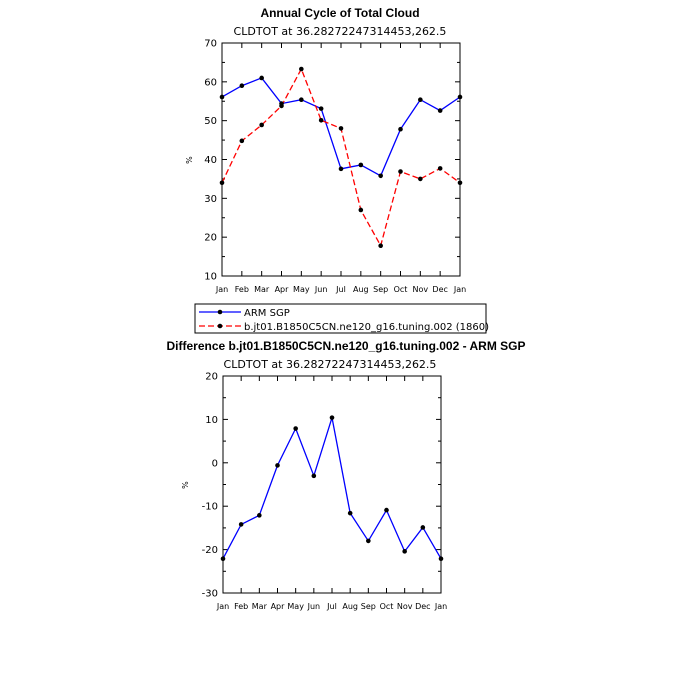  Describe the element at coordinates (439, 289) in the screenshot. I see `chart1-xtick-label: Dec` at that location.